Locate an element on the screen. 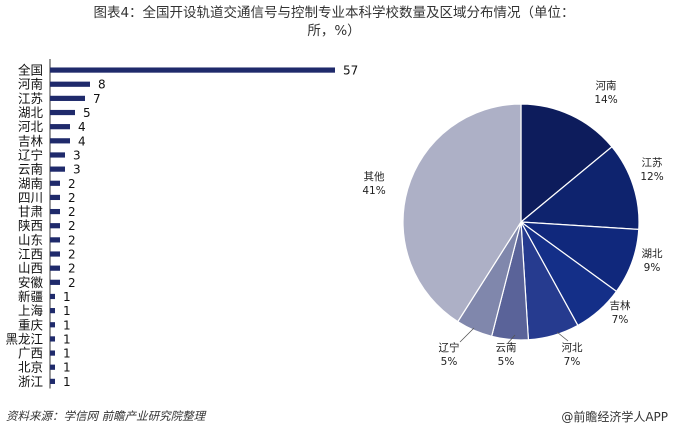 The width and height of the screenshot is (680, 435). category-label: 广西 is located at coordinates (30, 353).